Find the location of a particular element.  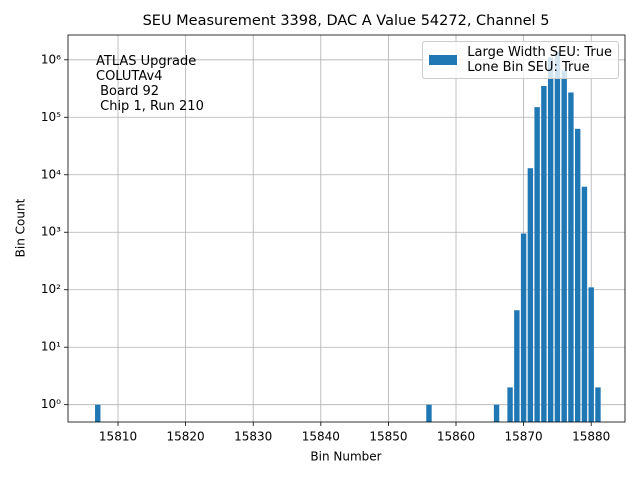

y-tick-label: 10⁴ is located at coordinates (51, 174).